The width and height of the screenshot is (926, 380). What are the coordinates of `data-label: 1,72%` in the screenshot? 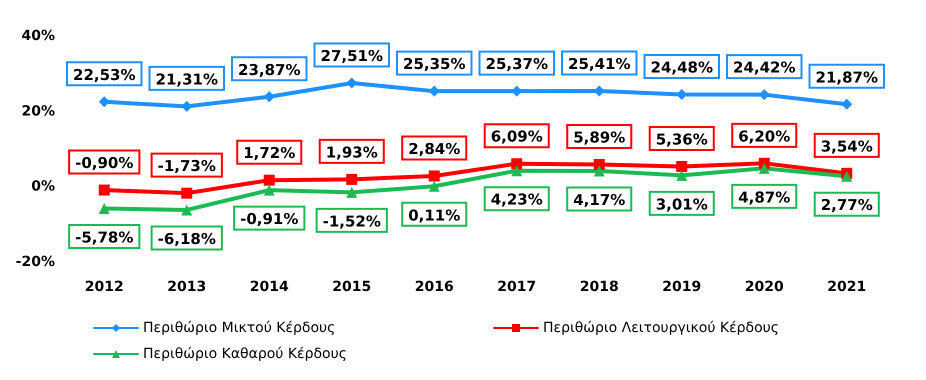 It's located at (269, 153).